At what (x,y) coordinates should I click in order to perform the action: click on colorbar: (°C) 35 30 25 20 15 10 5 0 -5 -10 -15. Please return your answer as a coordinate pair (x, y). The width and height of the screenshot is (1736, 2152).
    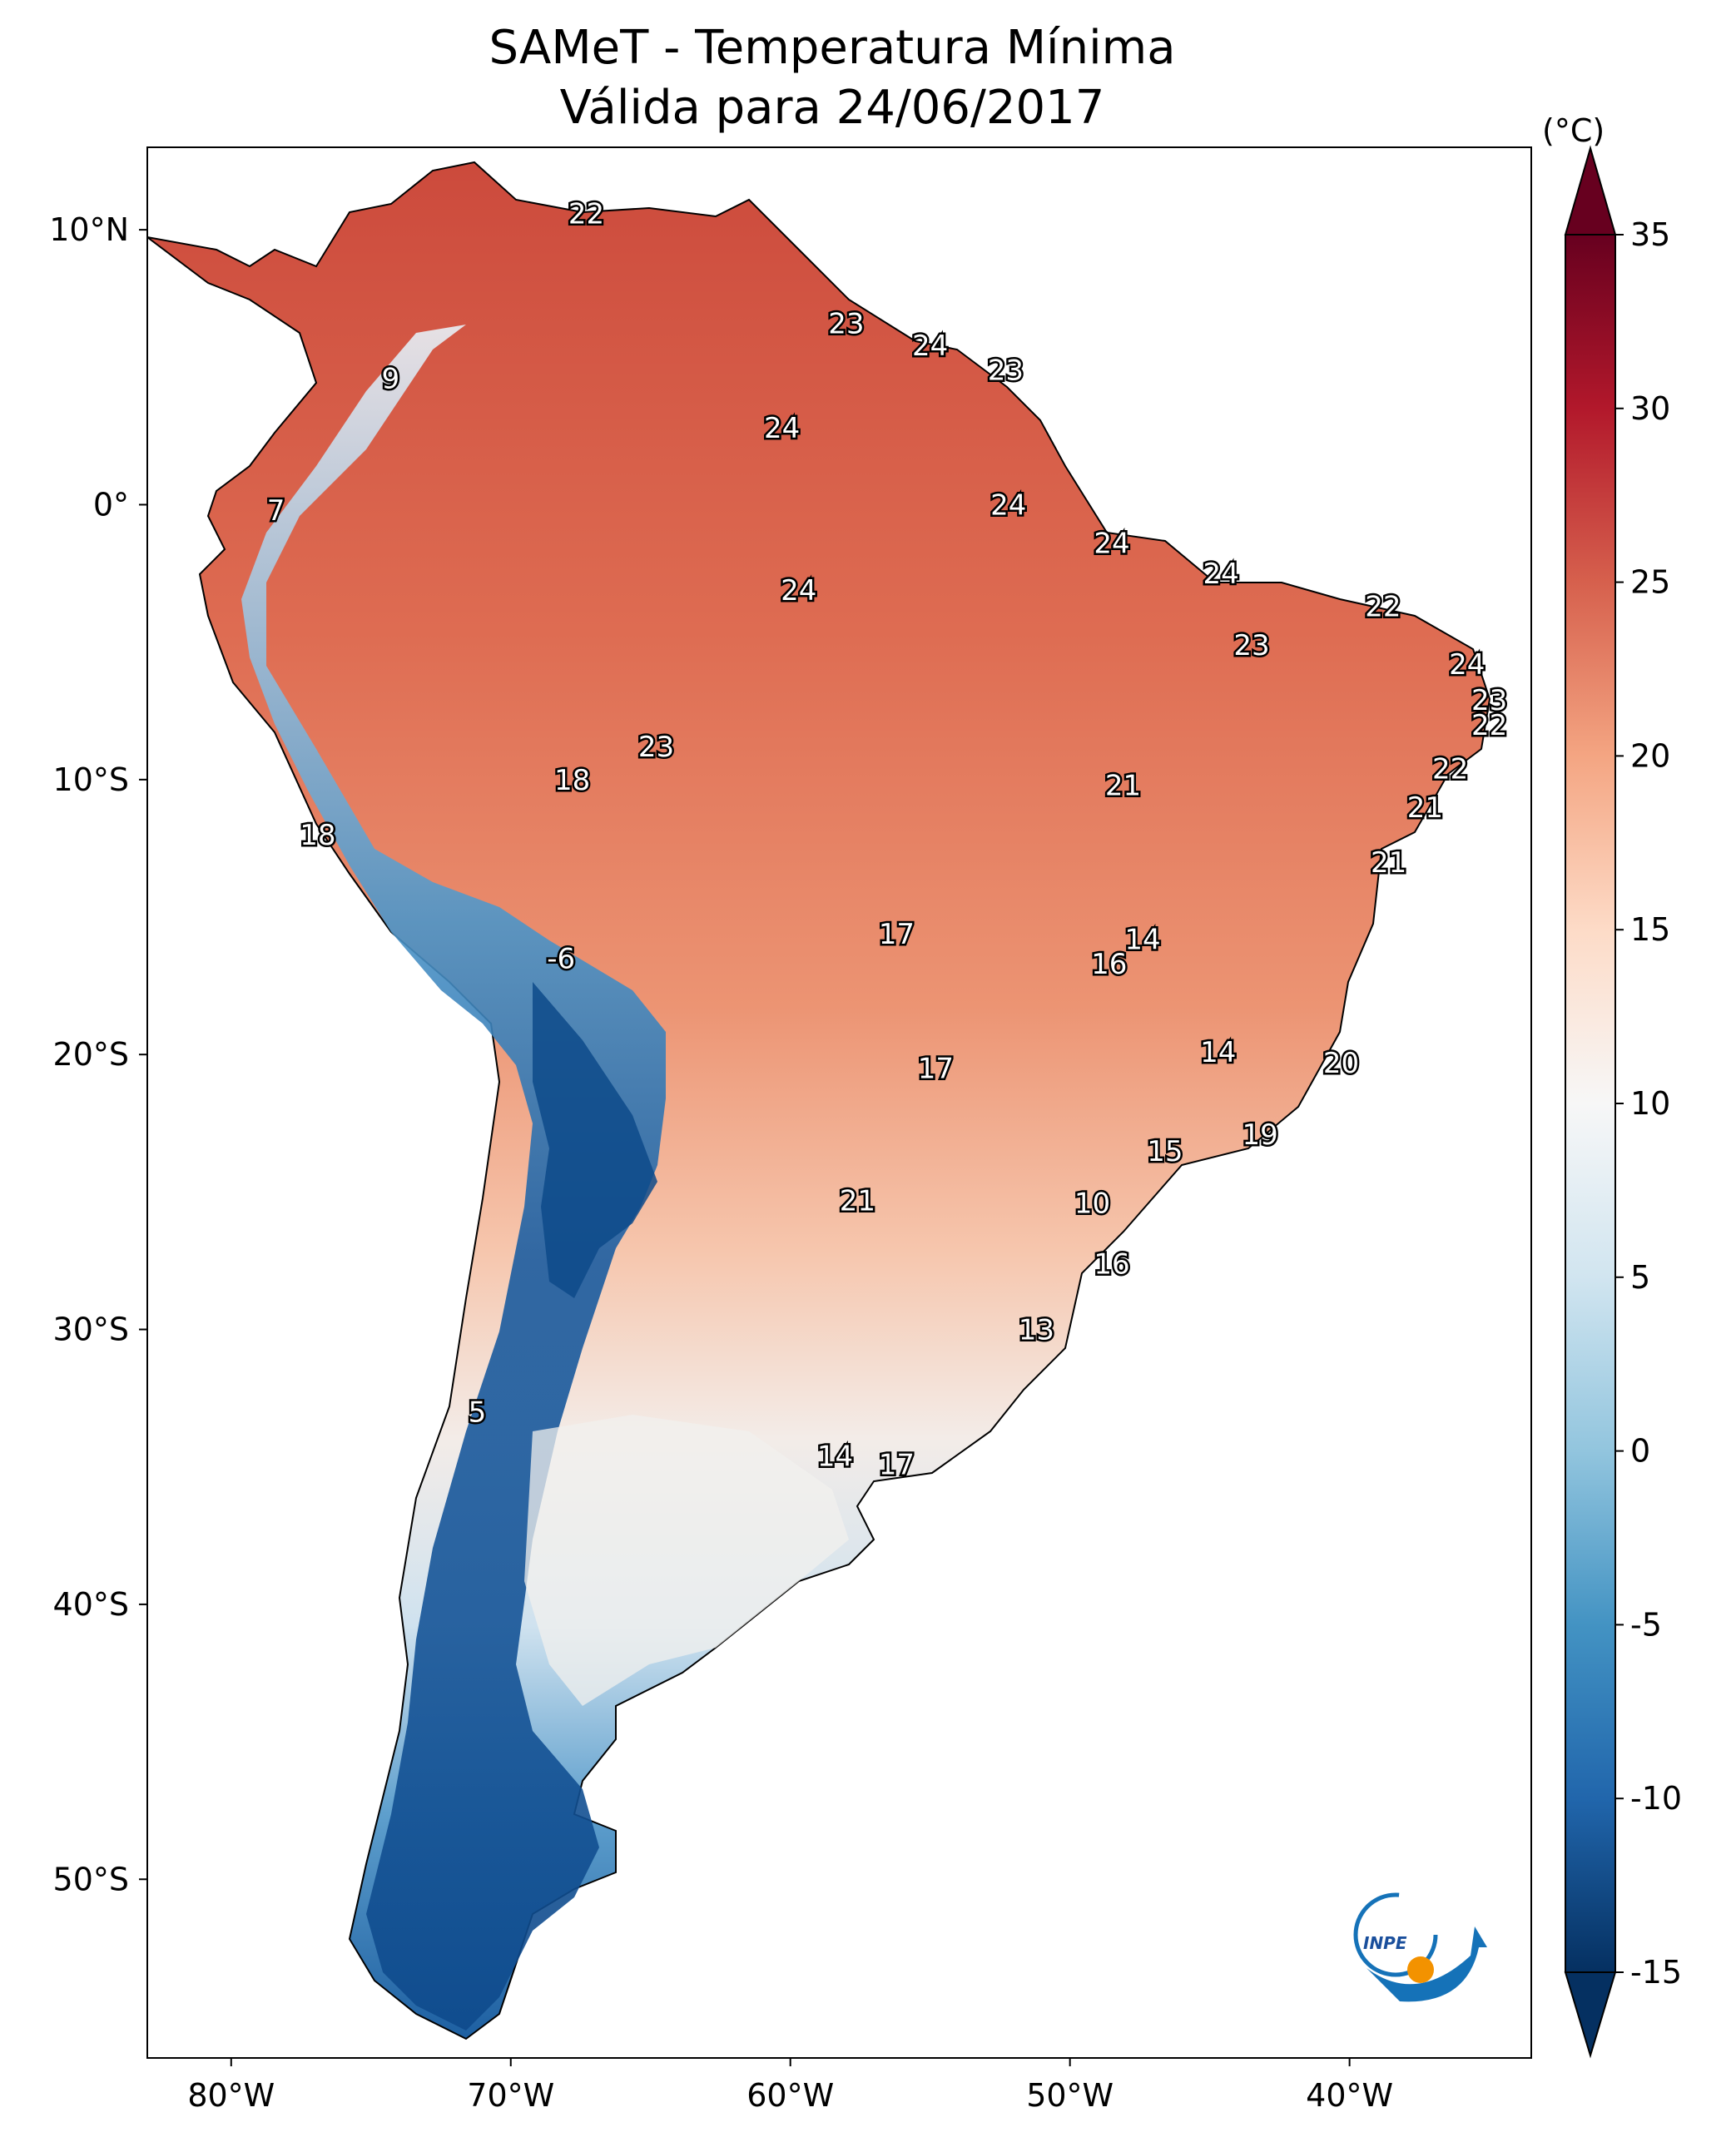
    Looking at the image, I should click on (1612, 1085).